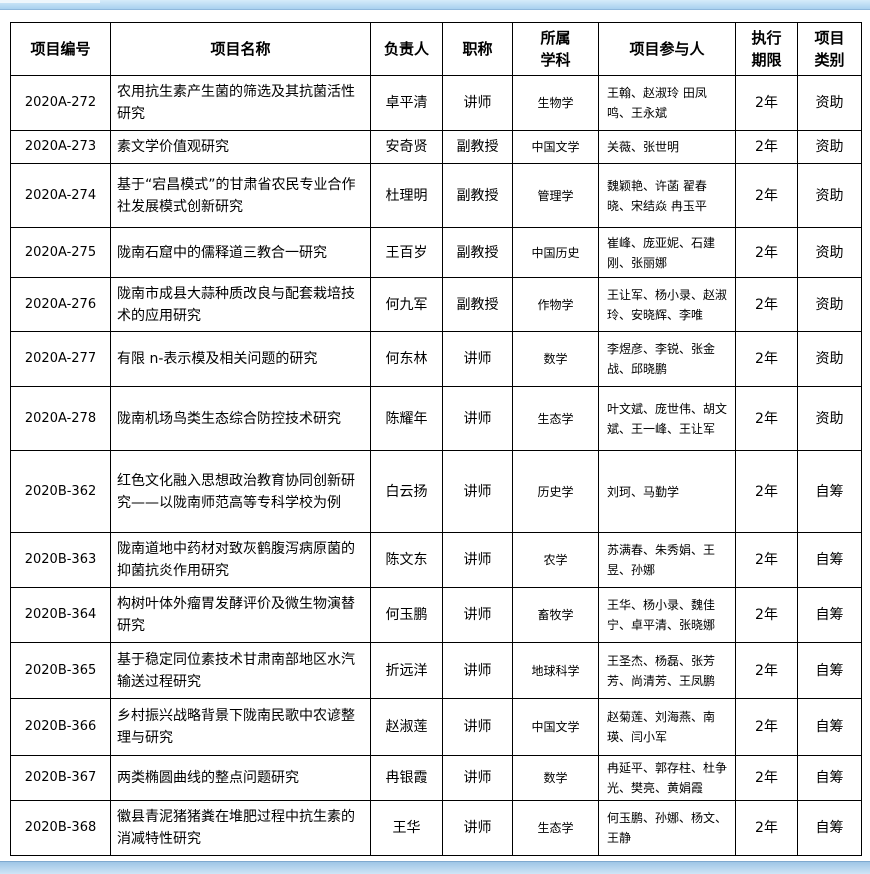 This screenshot has width=870, height=874. I want to click on participants-cell: 王华、杨小录、魏佳宁、卓平清、张晓娜, so click(667, 615).